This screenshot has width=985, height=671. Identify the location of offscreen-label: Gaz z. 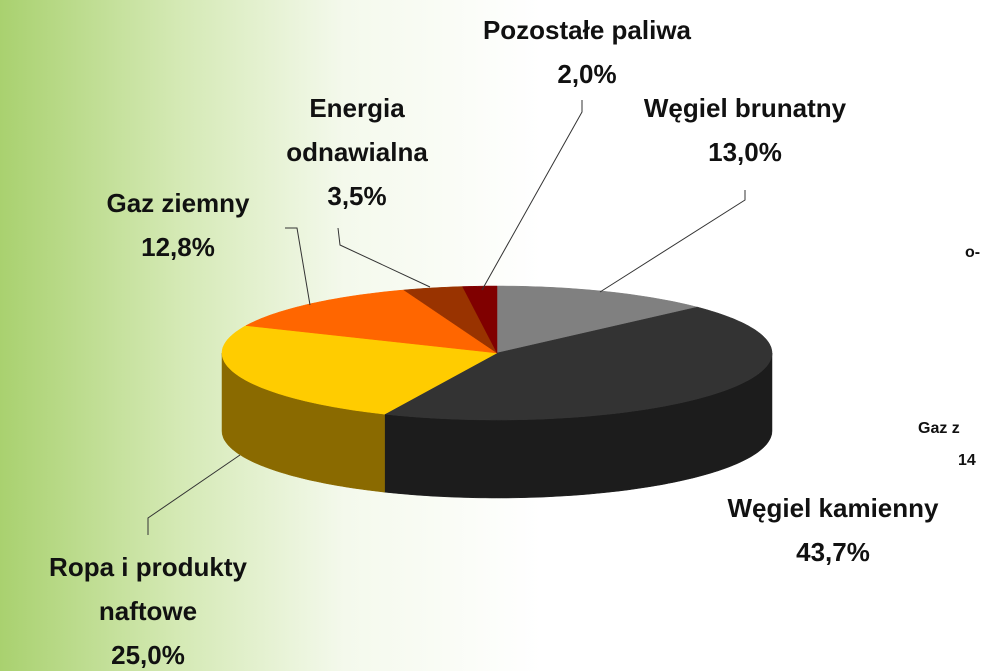
(939, 428).